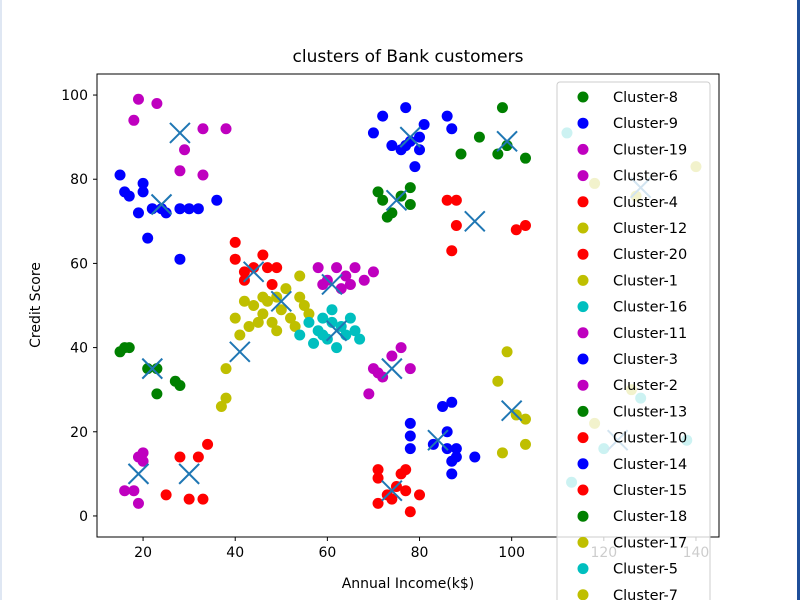 The height and width of the screenshot is (600, 800). I want to click on legend-entry-label: Cluster-20, so click(650, 255).